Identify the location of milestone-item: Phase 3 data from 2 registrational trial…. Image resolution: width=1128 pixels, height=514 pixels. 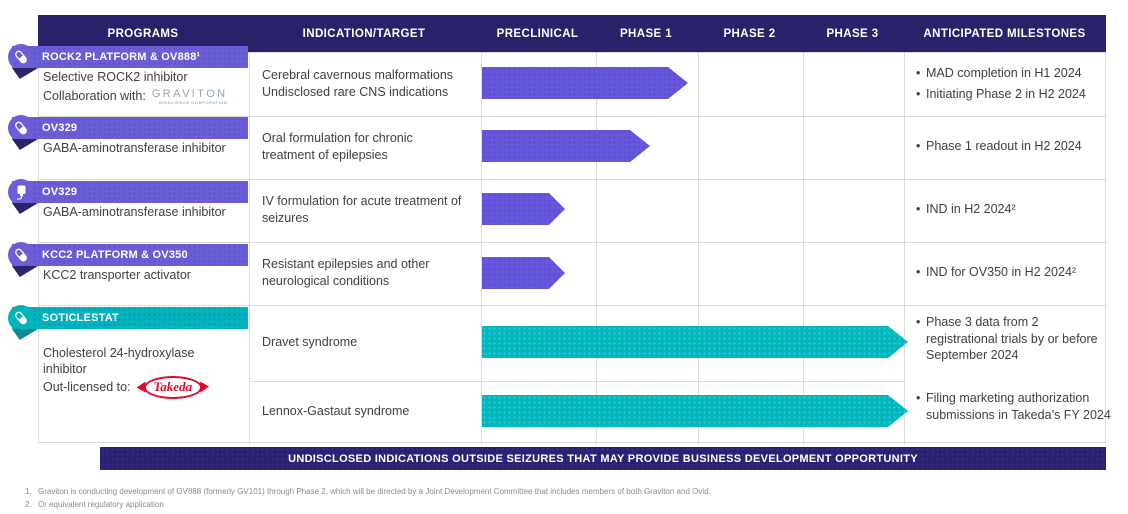
(1014, 339).